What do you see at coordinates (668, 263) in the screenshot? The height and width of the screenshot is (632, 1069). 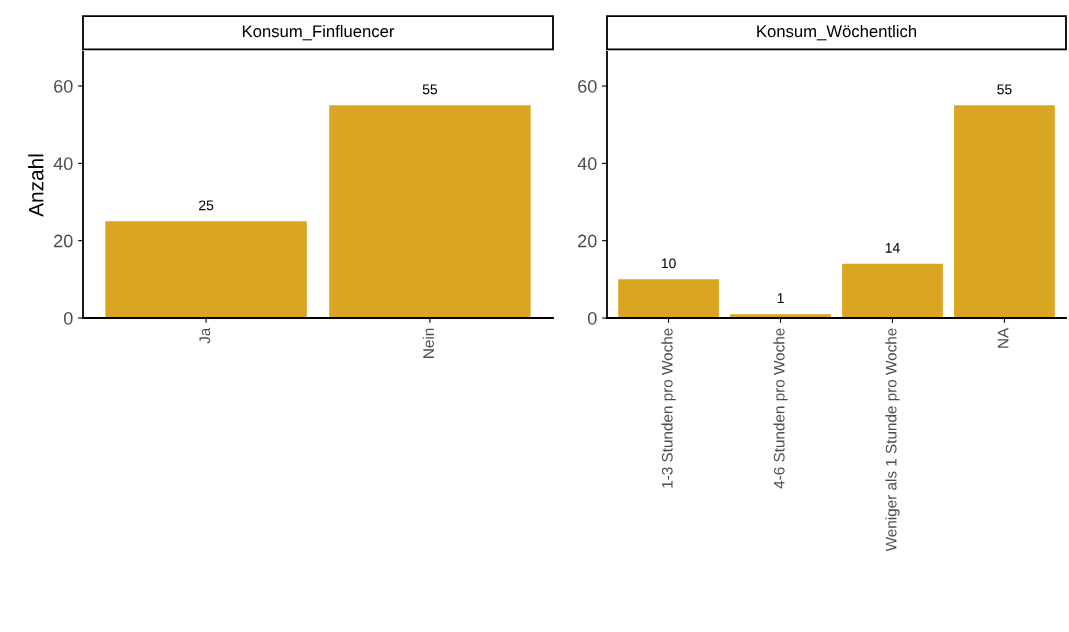 I see `data-label: 10` at bounding box center [668, 263].